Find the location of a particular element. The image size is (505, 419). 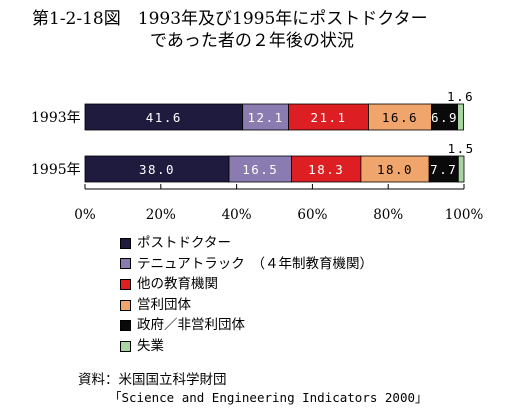

data-label: 12.1 is located at coordinates (266, 117).